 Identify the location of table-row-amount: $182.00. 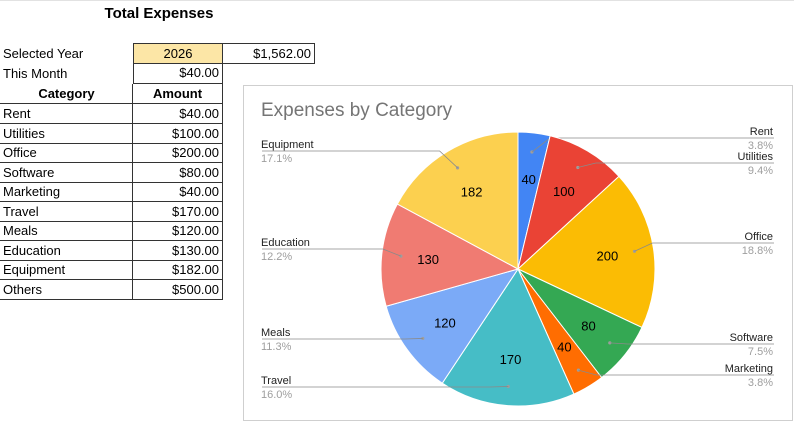
(177, 270).